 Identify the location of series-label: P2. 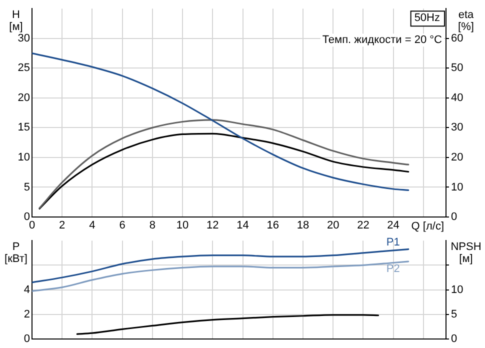
(393, 269).